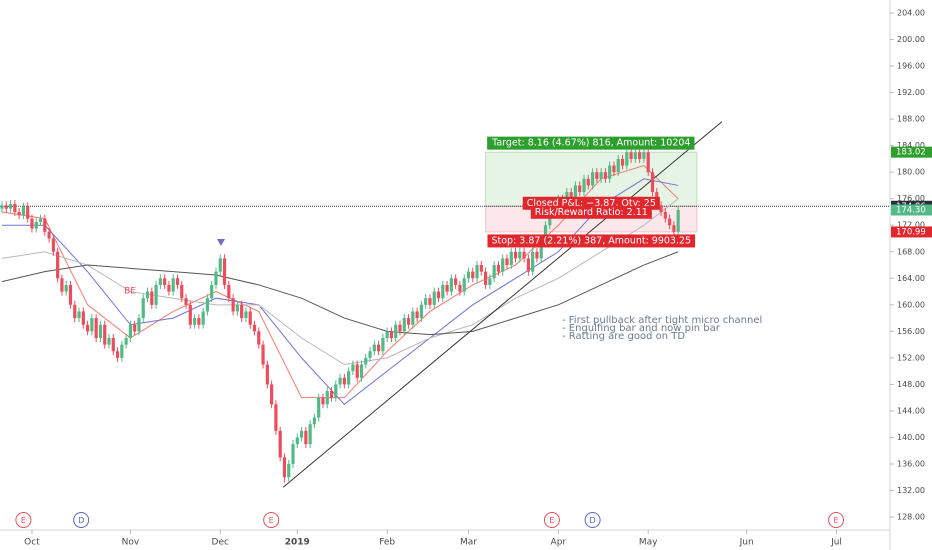 The height and width of the screenshot is (550, 932). I want to click on y-tick-label: 132.00, so click(911, 490).